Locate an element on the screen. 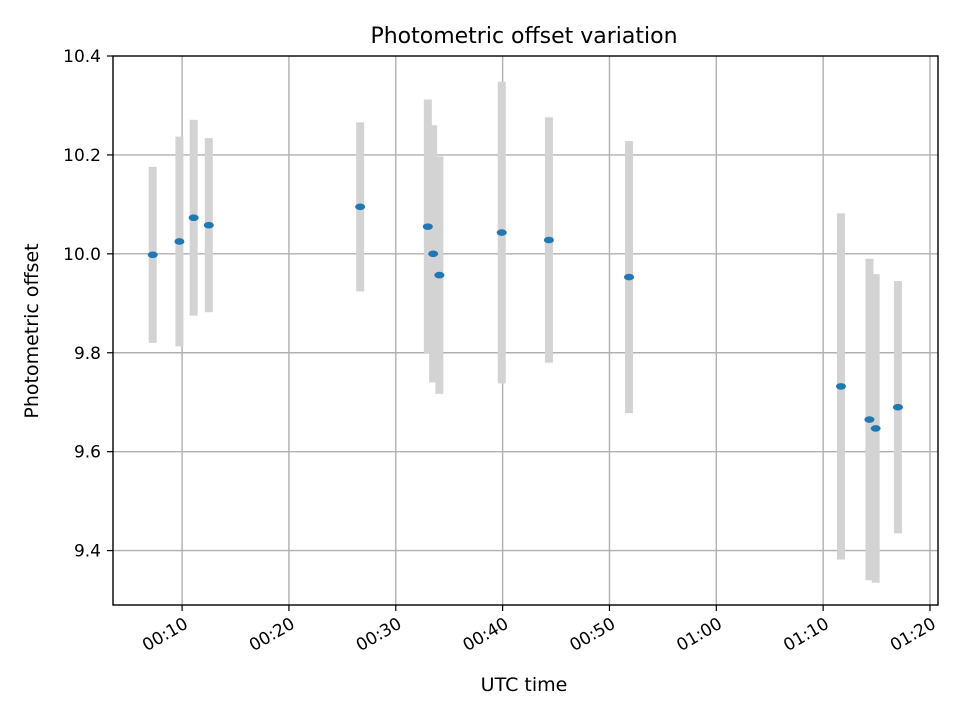  y-tick-label: 9.6 is located at coordinates (87, 453).